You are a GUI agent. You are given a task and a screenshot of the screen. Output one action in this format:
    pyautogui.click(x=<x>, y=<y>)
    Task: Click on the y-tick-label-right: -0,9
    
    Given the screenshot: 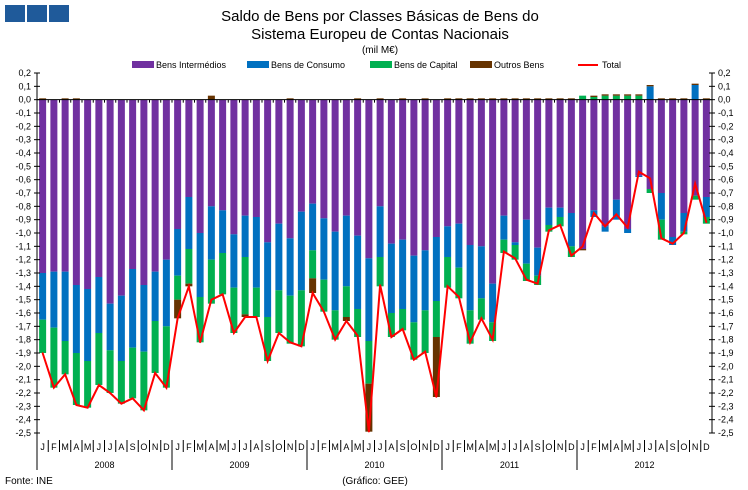 What is the action you would take?
    pyautogui.click(x=726, y=220)
    